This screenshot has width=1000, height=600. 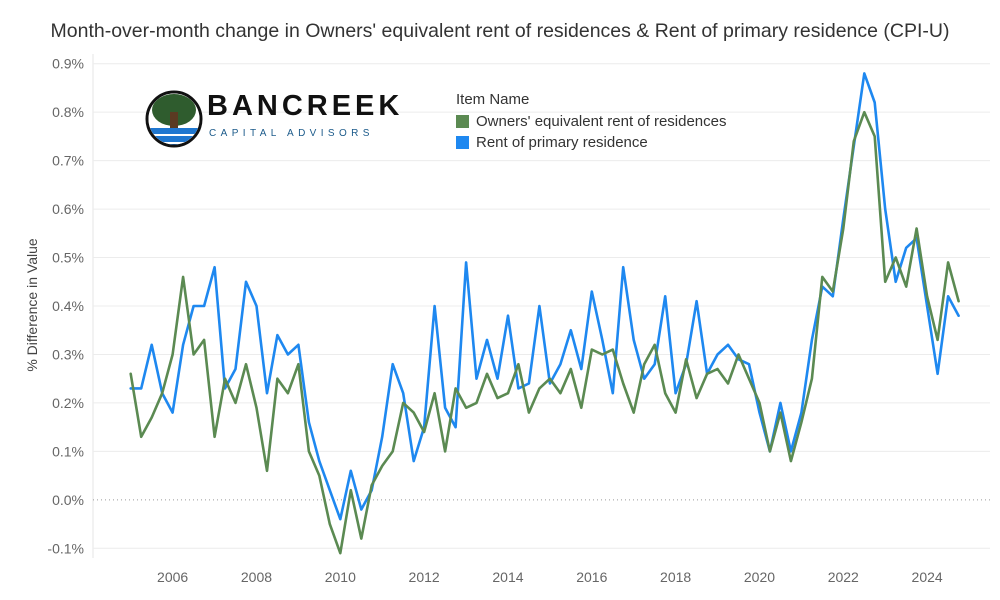 What do you see at coordinates (65, 548) in the screenshot?
I see `y-tick-label: -0.1%` at bounding box center [65, 548].